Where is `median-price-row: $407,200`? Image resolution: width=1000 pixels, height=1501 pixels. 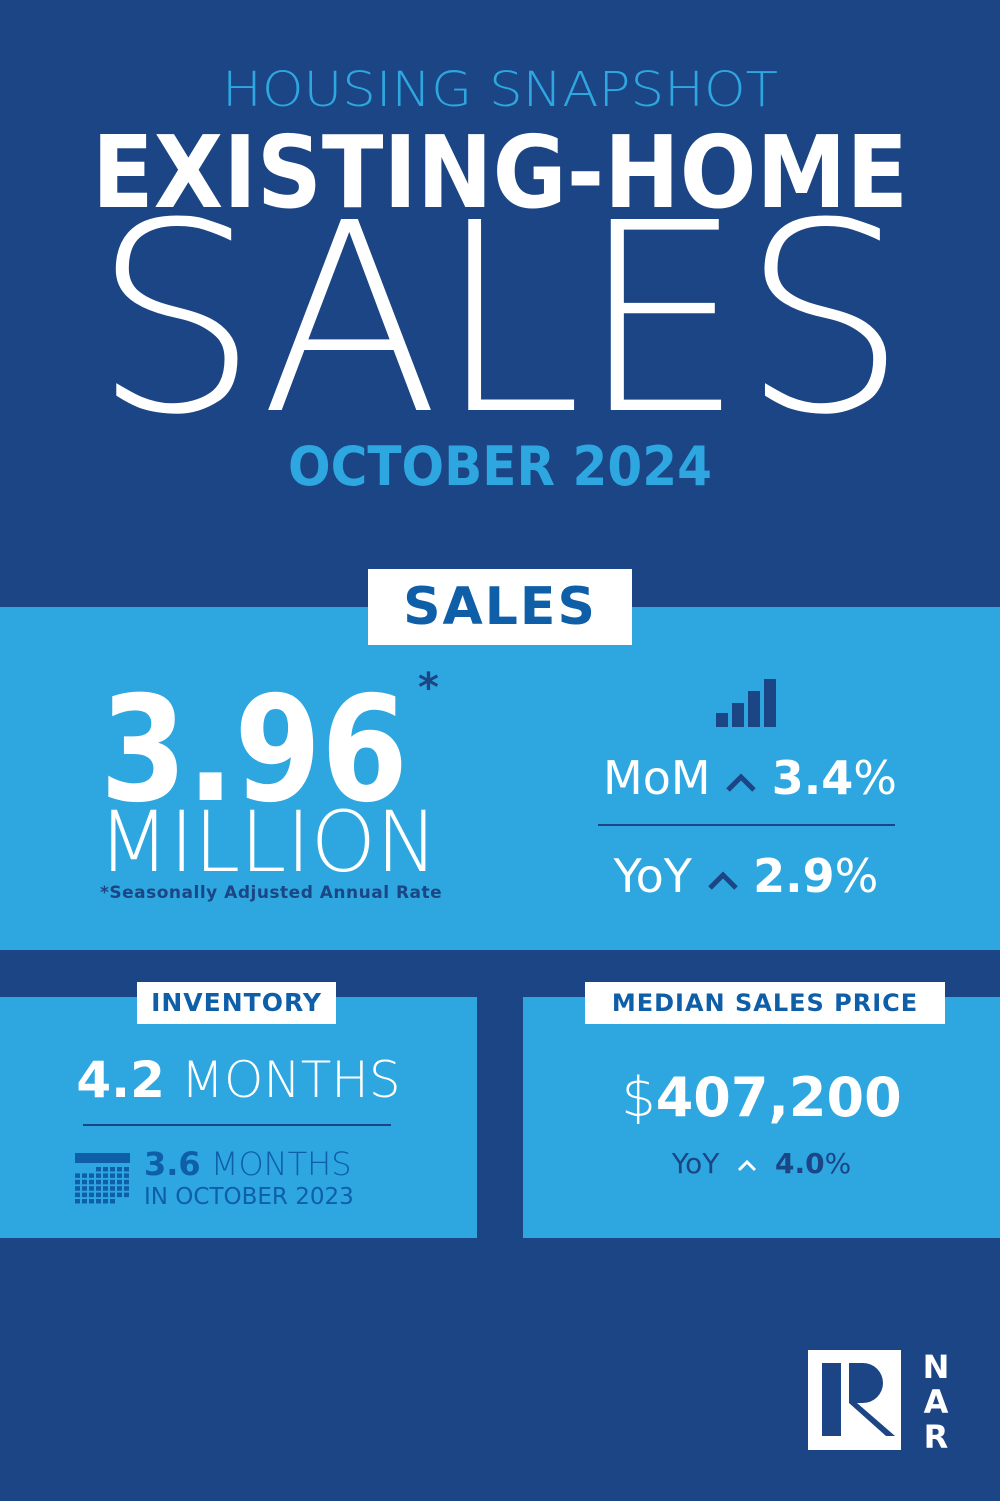
median-price-row: $407,200 is located at coordinates (761, 1098).